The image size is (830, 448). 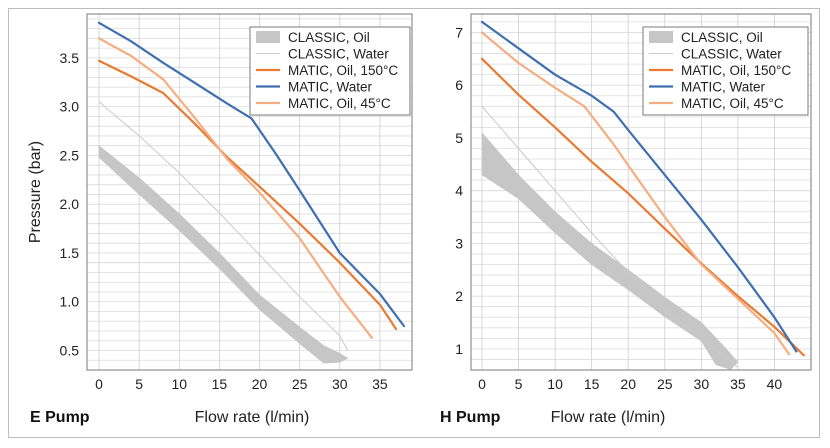 I want to click on y-tick-label: 4, so click(x=459, y=191).